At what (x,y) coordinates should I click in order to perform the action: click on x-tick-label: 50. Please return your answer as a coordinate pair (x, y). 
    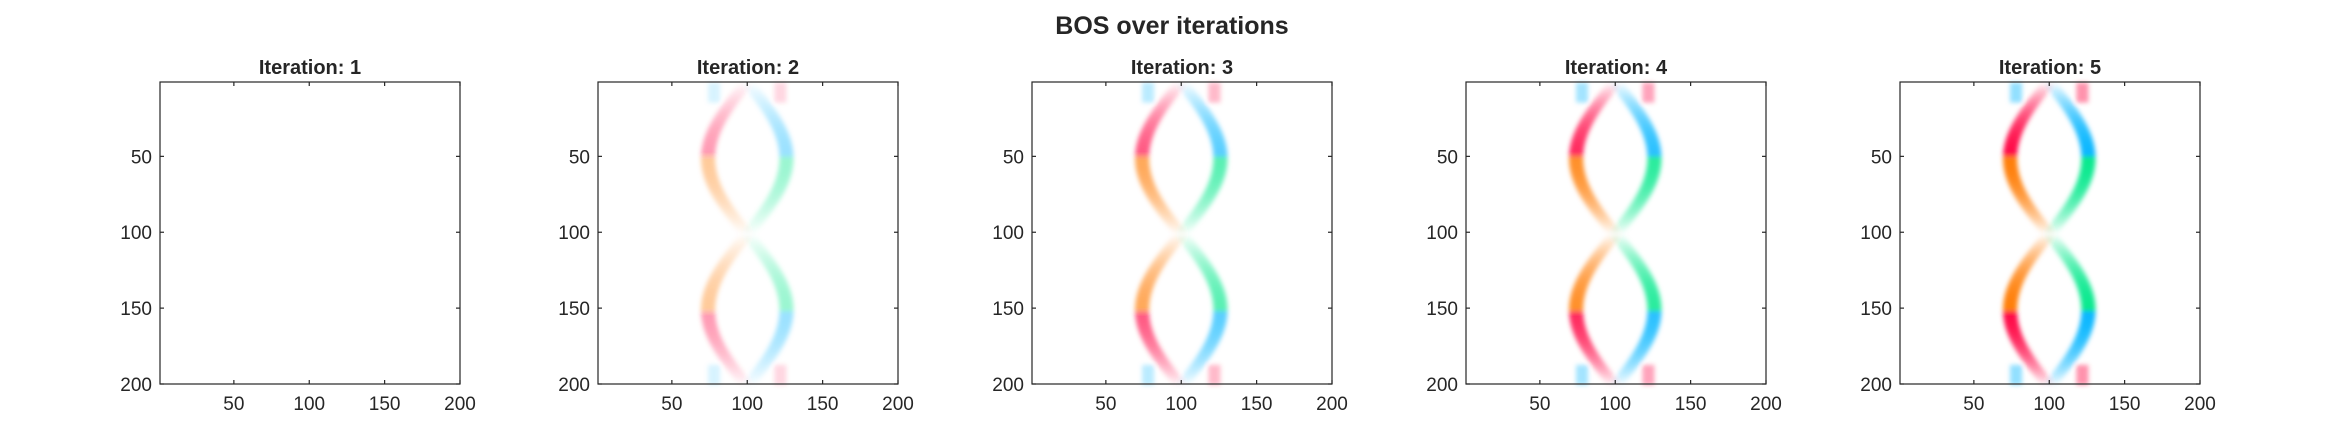
    Looking at the image, I should click on (1973, 404).